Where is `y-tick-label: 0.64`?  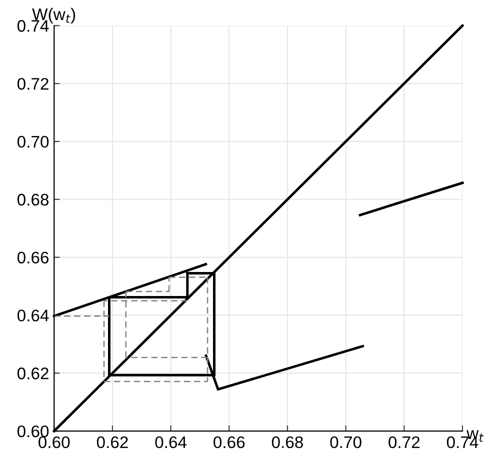 y-tick-label: 0.64 is located at coordinates (33, 316).